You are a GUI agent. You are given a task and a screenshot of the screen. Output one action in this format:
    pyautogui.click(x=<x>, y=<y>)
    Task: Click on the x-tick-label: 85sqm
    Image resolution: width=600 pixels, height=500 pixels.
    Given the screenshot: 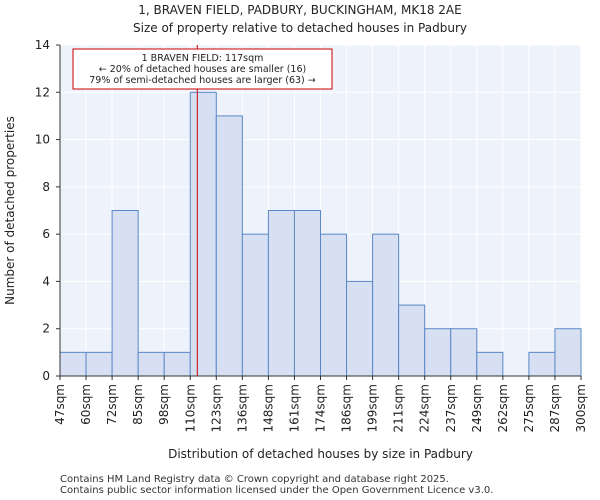 What is the action you would take?
    pyautogui.click(x=138, y=404)
    